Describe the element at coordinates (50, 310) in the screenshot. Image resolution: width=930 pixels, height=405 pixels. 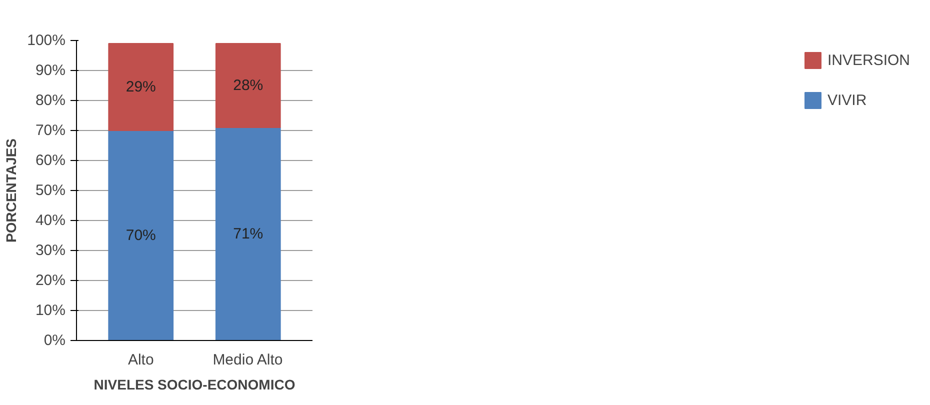
I see `y-tick-label: 10%` at that location.